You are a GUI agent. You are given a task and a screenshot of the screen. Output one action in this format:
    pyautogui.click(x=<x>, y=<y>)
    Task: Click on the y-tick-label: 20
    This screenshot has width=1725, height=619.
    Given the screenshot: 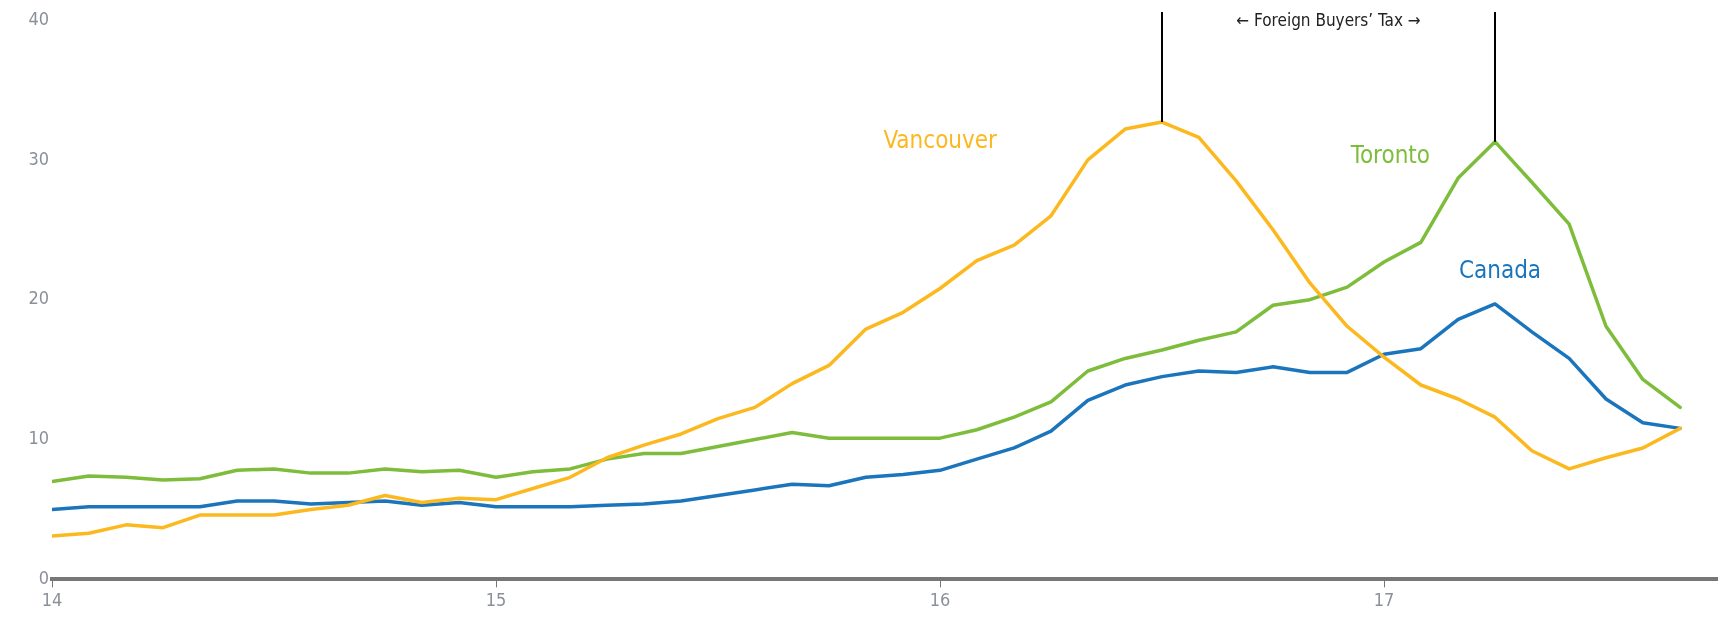 What is the action you would take?
    pyautogui.click(x=38, y=298)
    